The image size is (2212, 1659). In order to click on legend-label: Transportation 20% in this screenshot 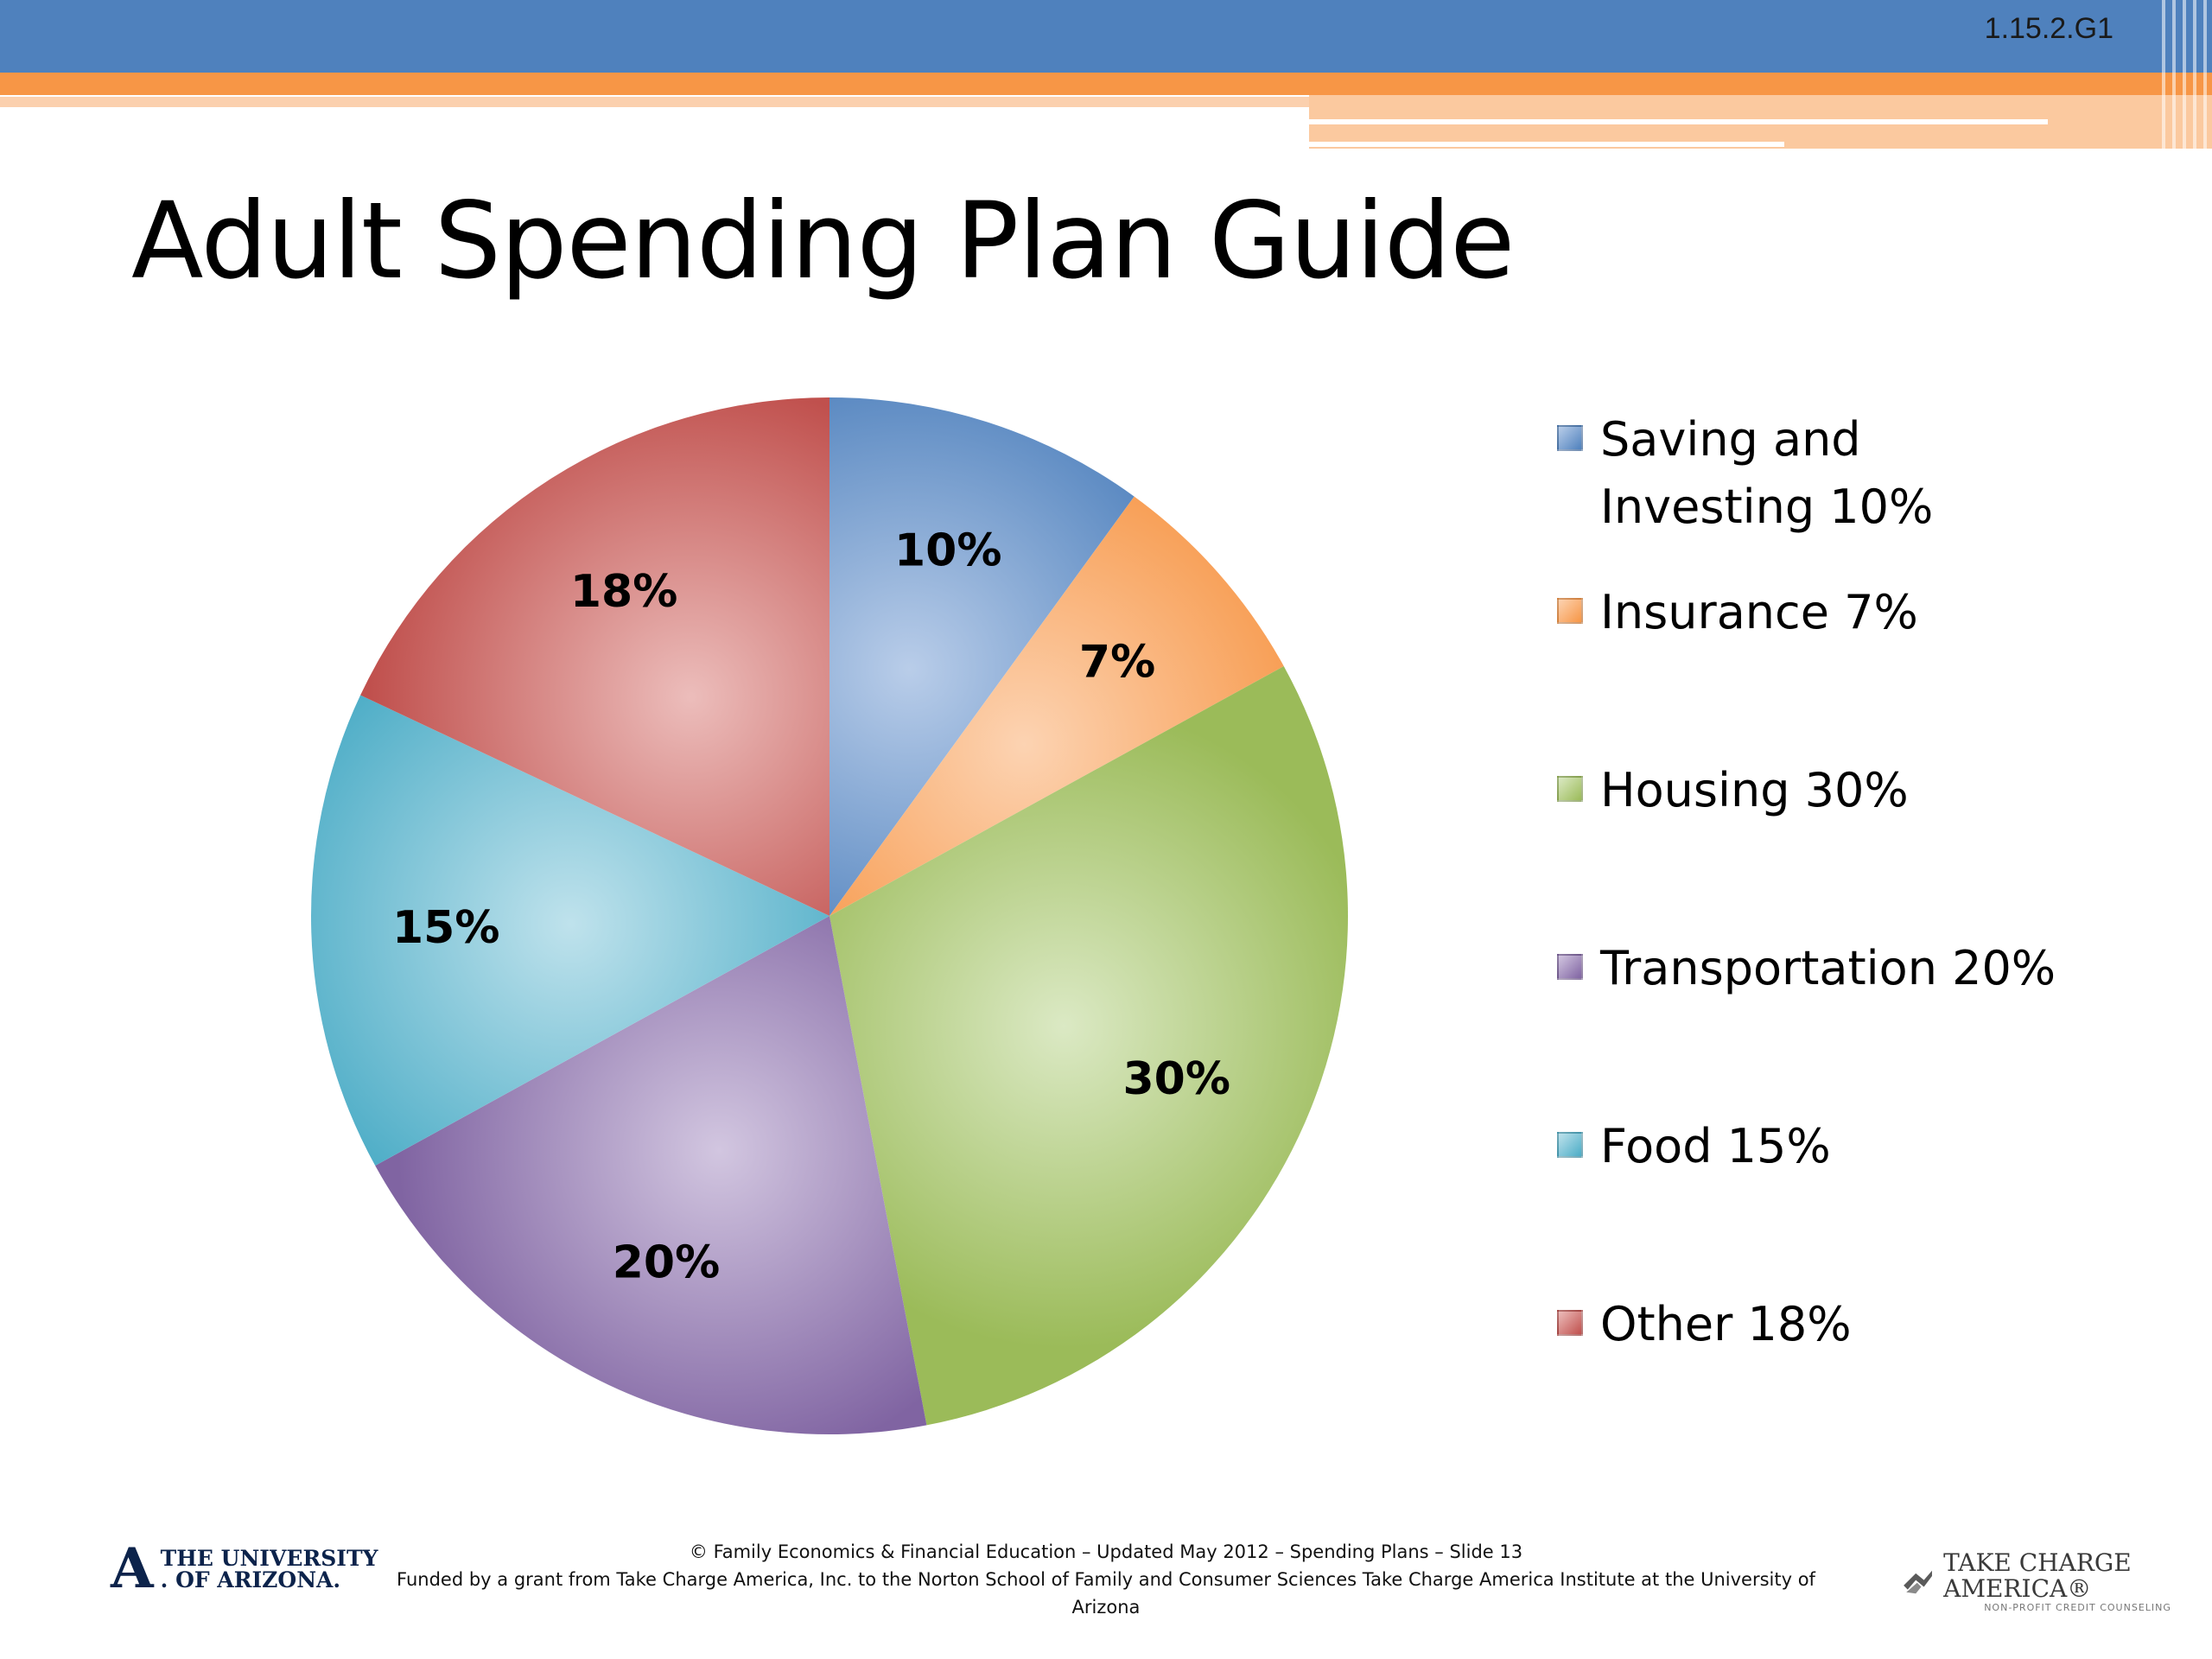, I will do `click(1828, 968)`.